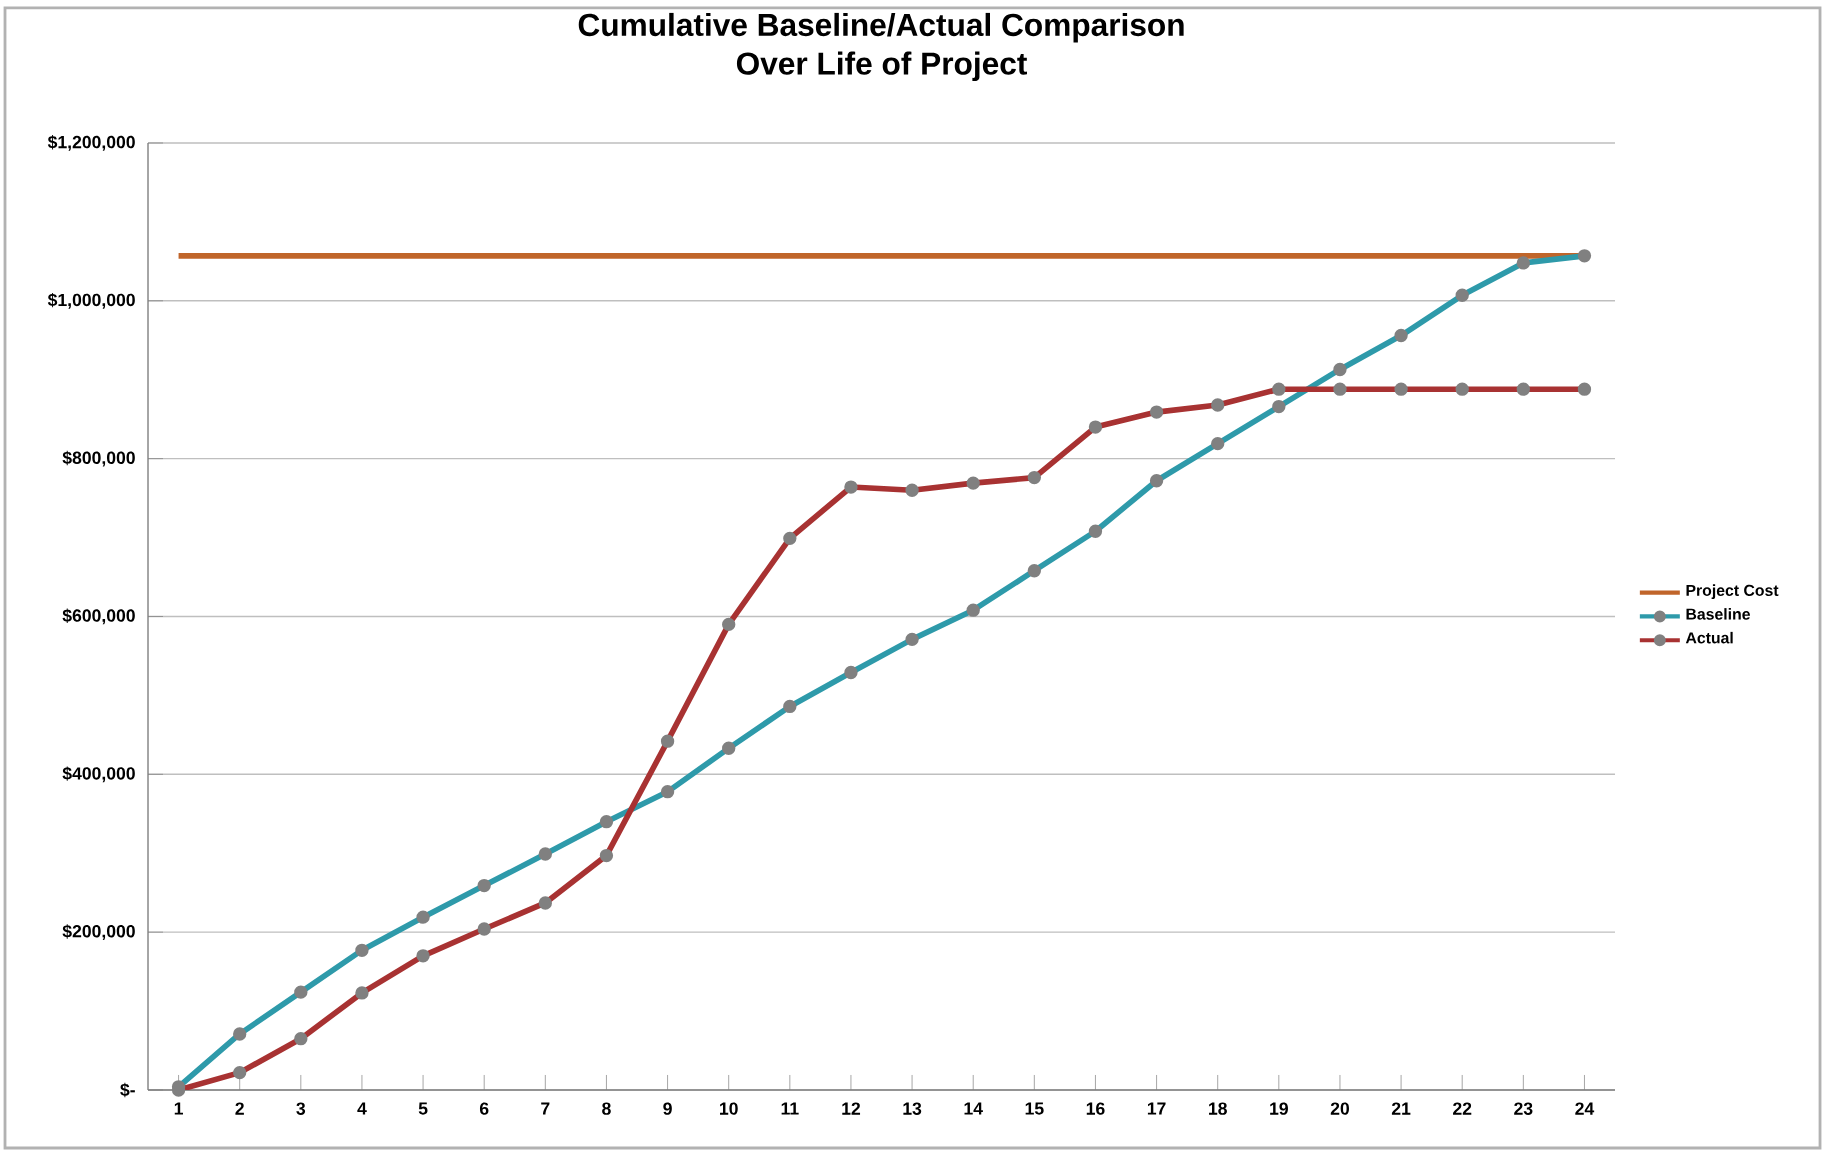 The image size is (1828, 1153). Describe the element at coordinates (98, 774) in the screenshot. I see `y-tick-label: $400,000` at that location.